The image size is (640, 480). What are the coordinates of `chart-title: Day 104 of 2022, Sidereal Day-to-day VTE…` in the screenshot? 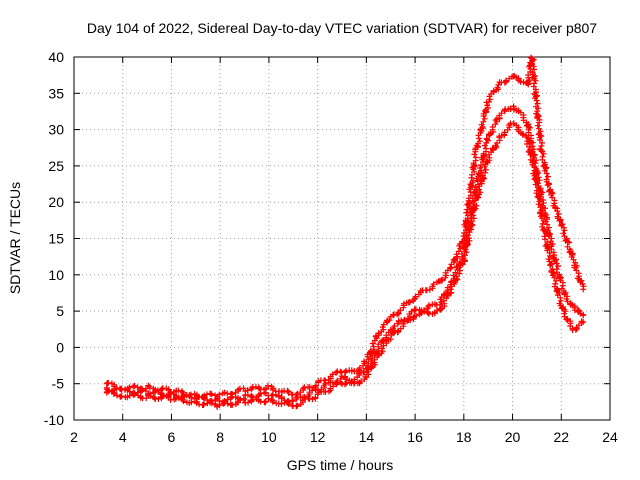 It's located at (342, 28).